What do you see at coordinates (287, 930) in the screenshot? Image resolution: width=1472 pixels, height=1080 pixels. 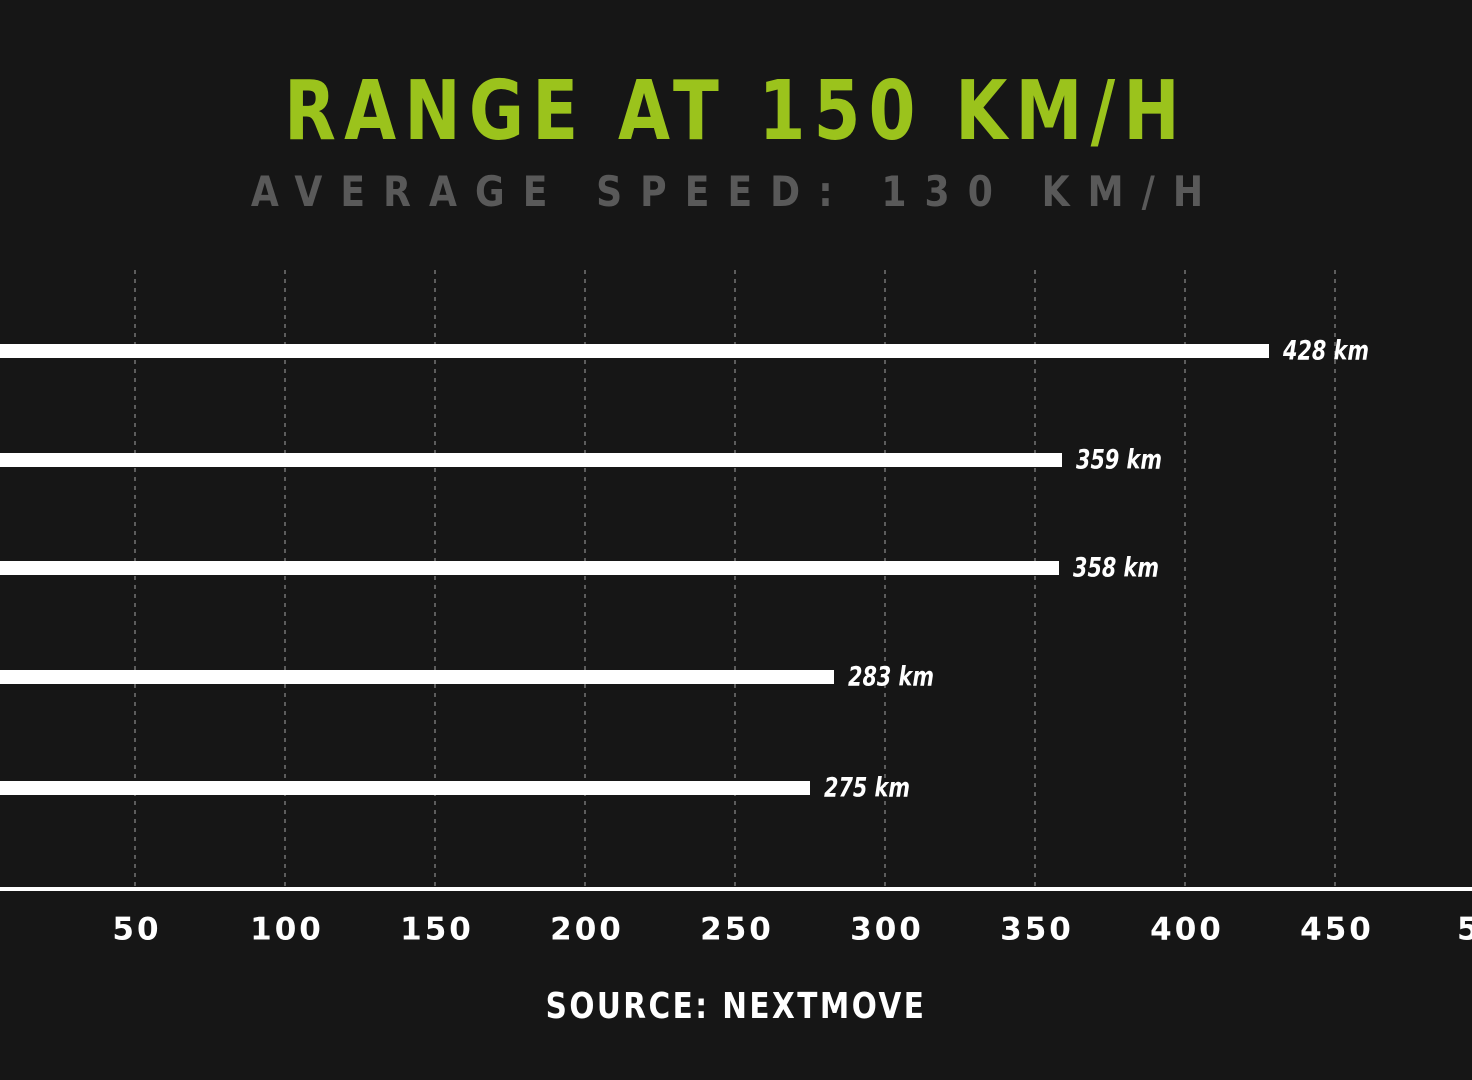 I see `x-tick-label-100: 100` at bounding box center [287, 930].